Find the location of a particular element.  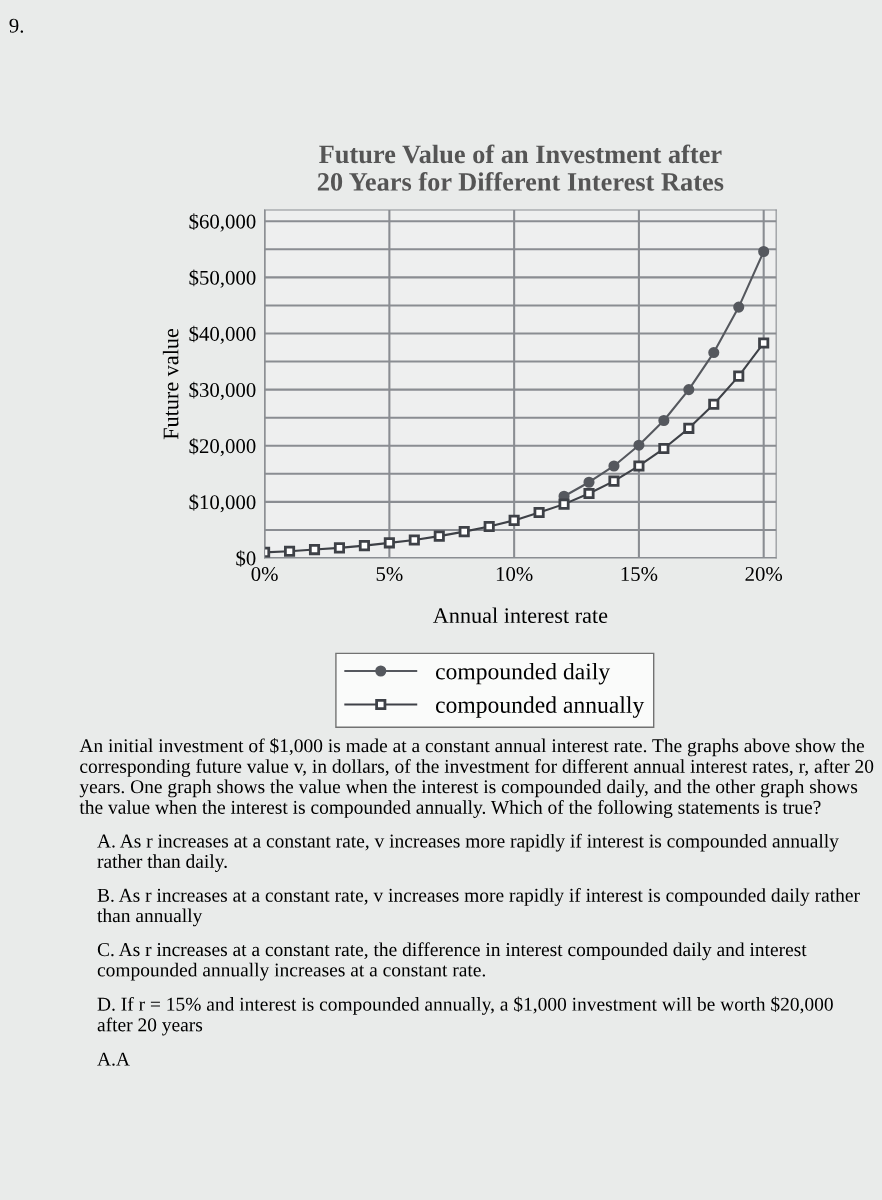

text: A. As r increases at a constant rate, v increases more rapidly if interest is compounded annually rather than daily. is located at coordinates (468, 852).